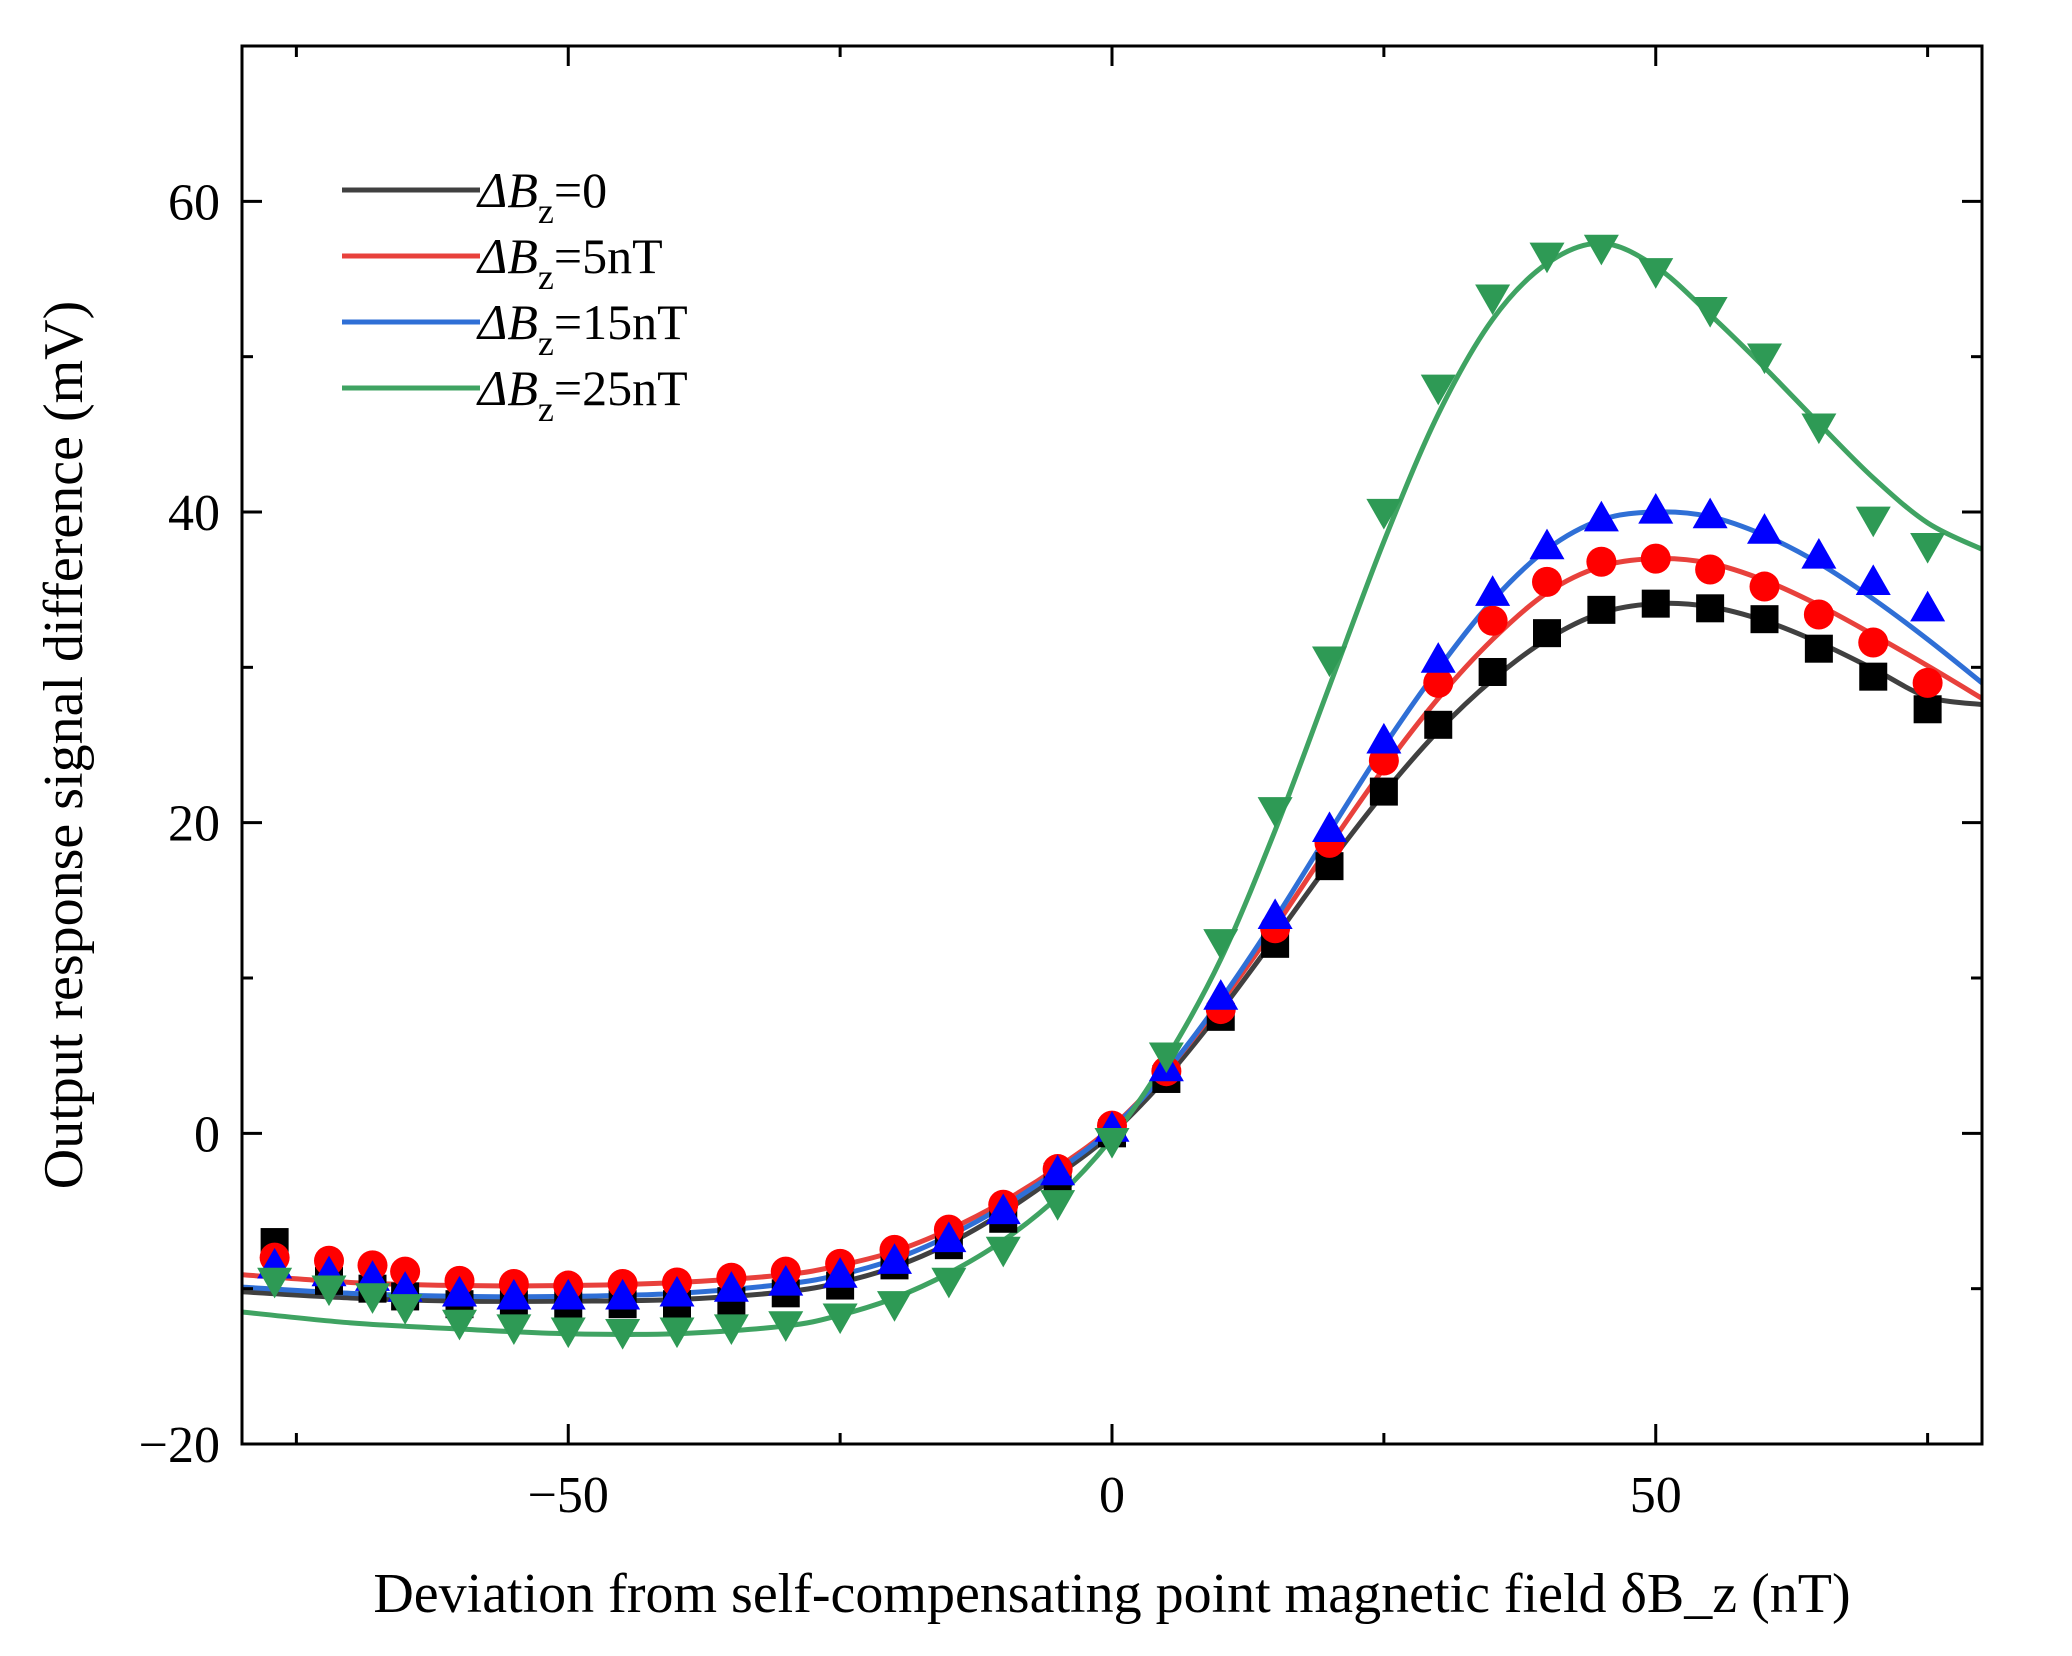  Describe the element at coordinates (569, 262) in the screenshot. I see `legend-entry: ΔBz=5nT` at that location.